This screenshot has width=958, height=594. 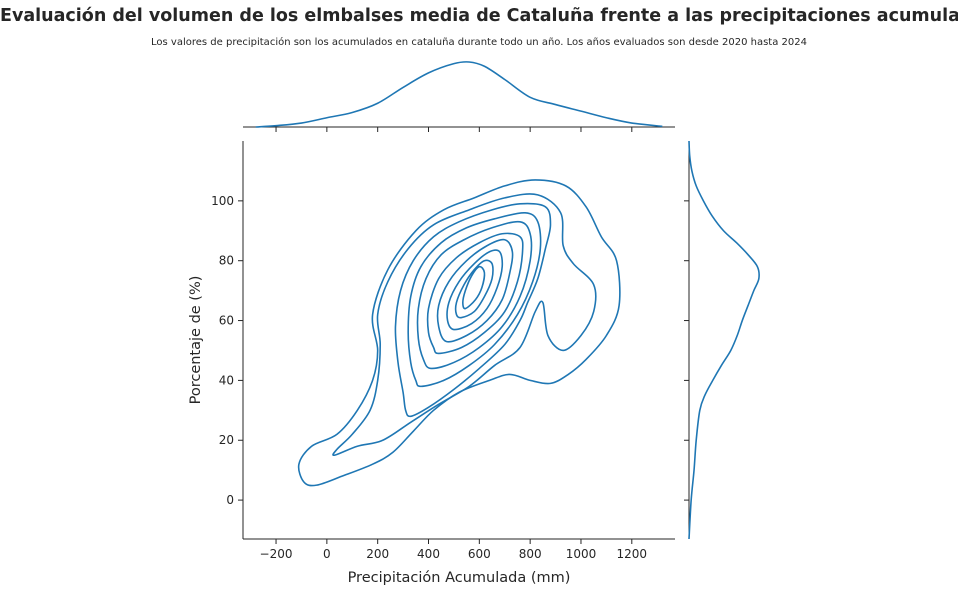 What do you see at coordinates (454, 550) in the screenshot?
I see `x-ticks: −200 0 200 400 600 800 1000 1200` at bounding box center [454, 550].